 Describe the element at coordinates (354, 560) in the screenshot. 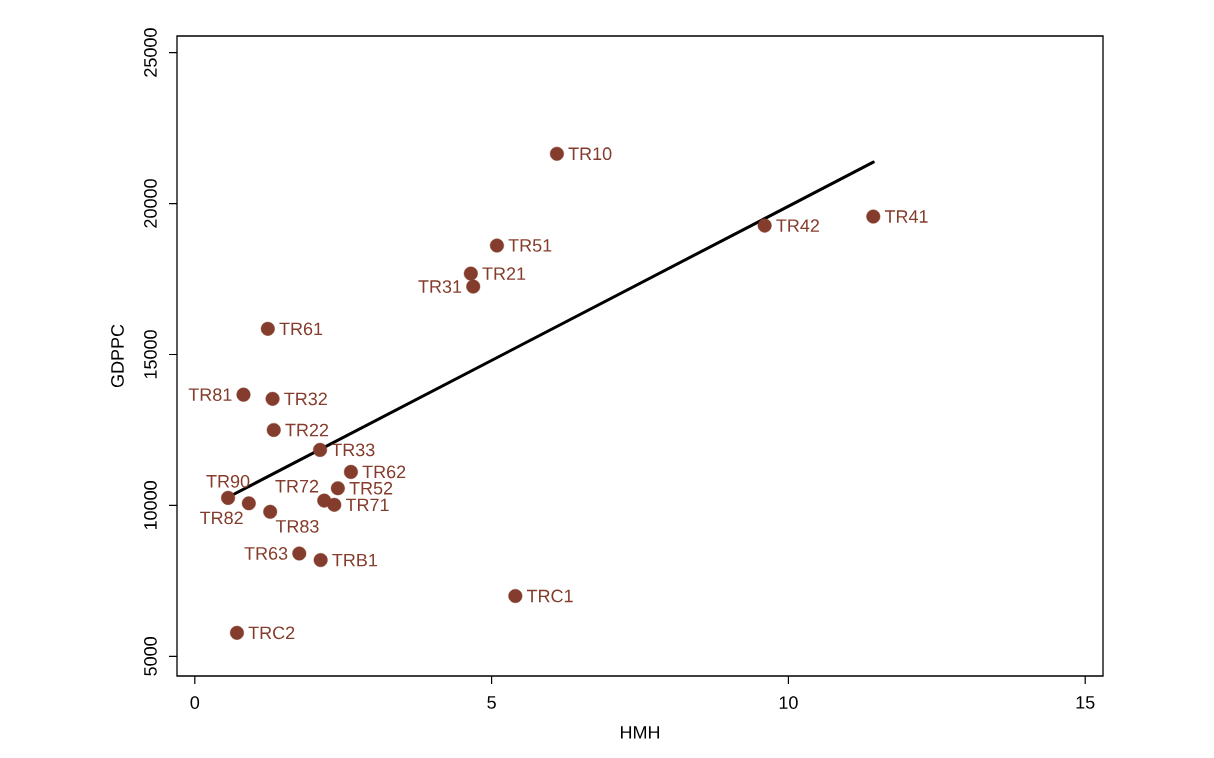

I see `annotation: TRB1` at that location.